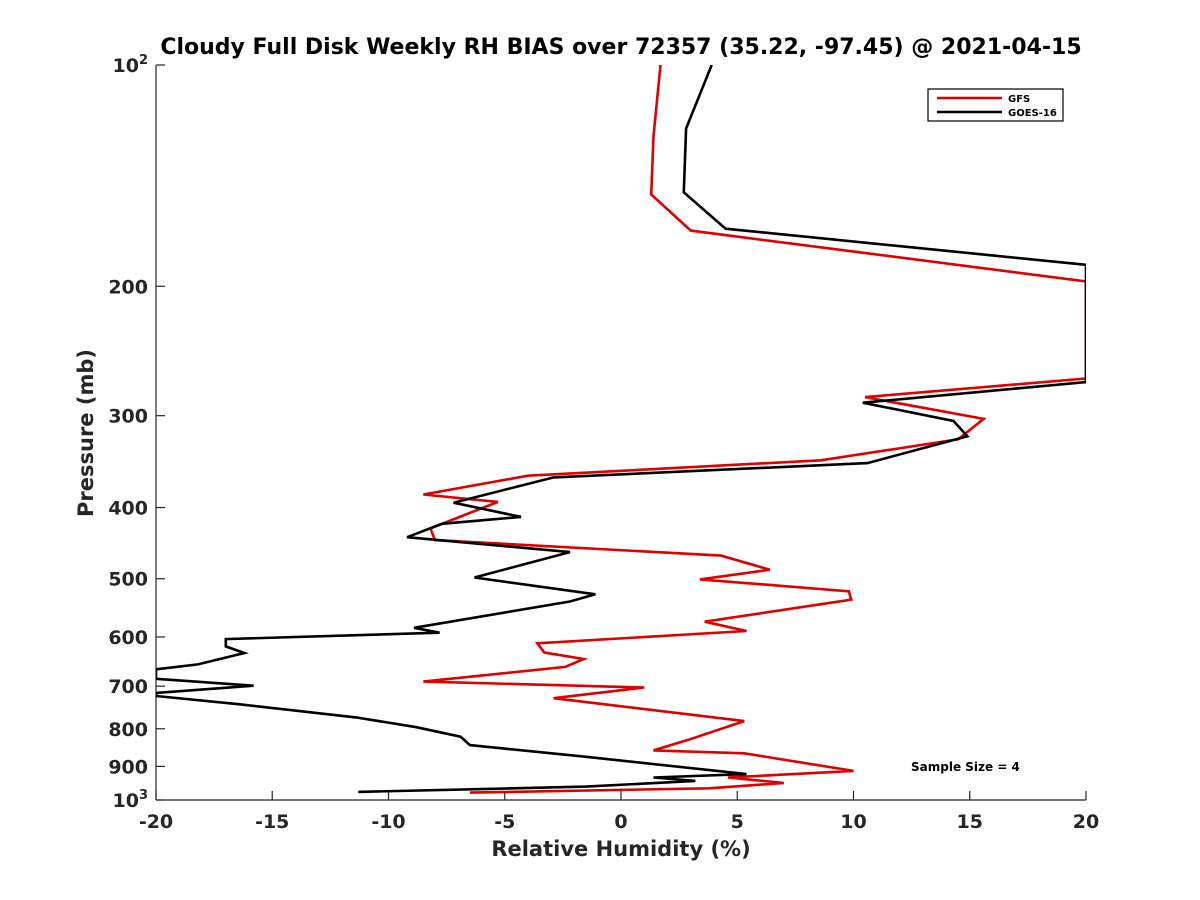 The image size is (1200, 900). I want to click on sample-size-annotation: Sample Size = 4, so click(965, 767).